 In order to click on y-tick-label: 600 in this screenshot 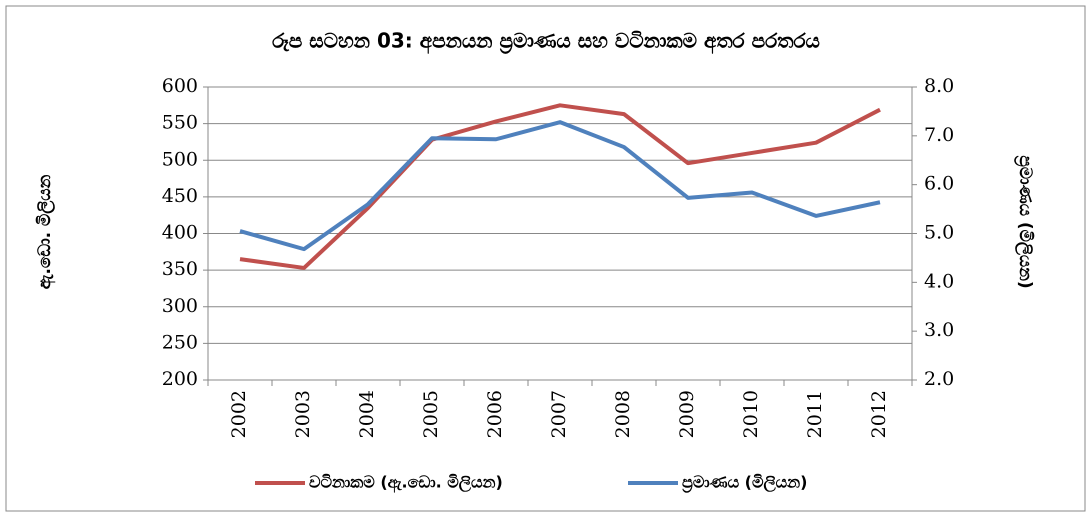, I will do `click(180, 86)`.